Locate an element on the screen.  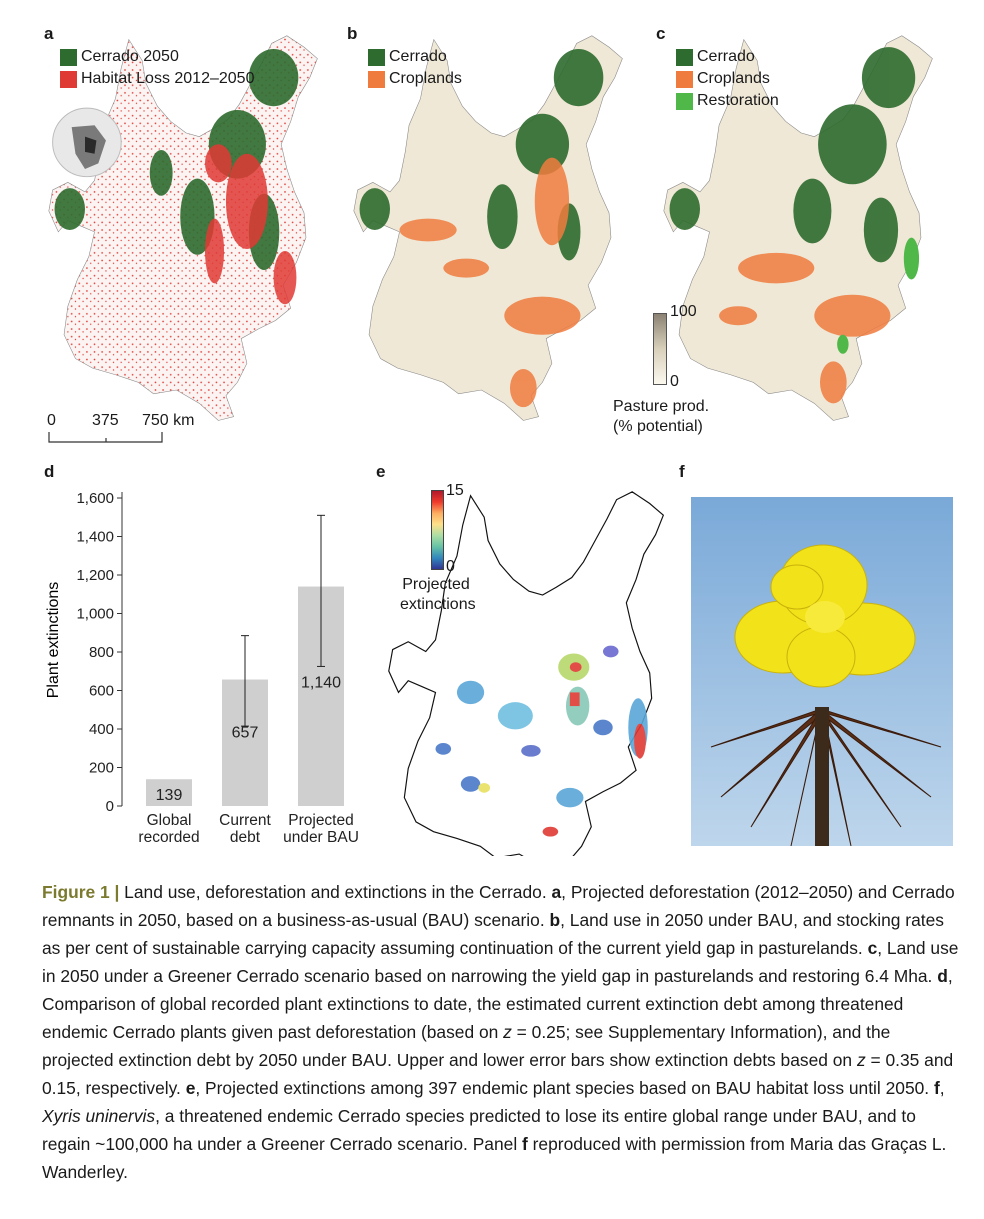
y-tick-label: 200 is located at coordinates (101, 768).